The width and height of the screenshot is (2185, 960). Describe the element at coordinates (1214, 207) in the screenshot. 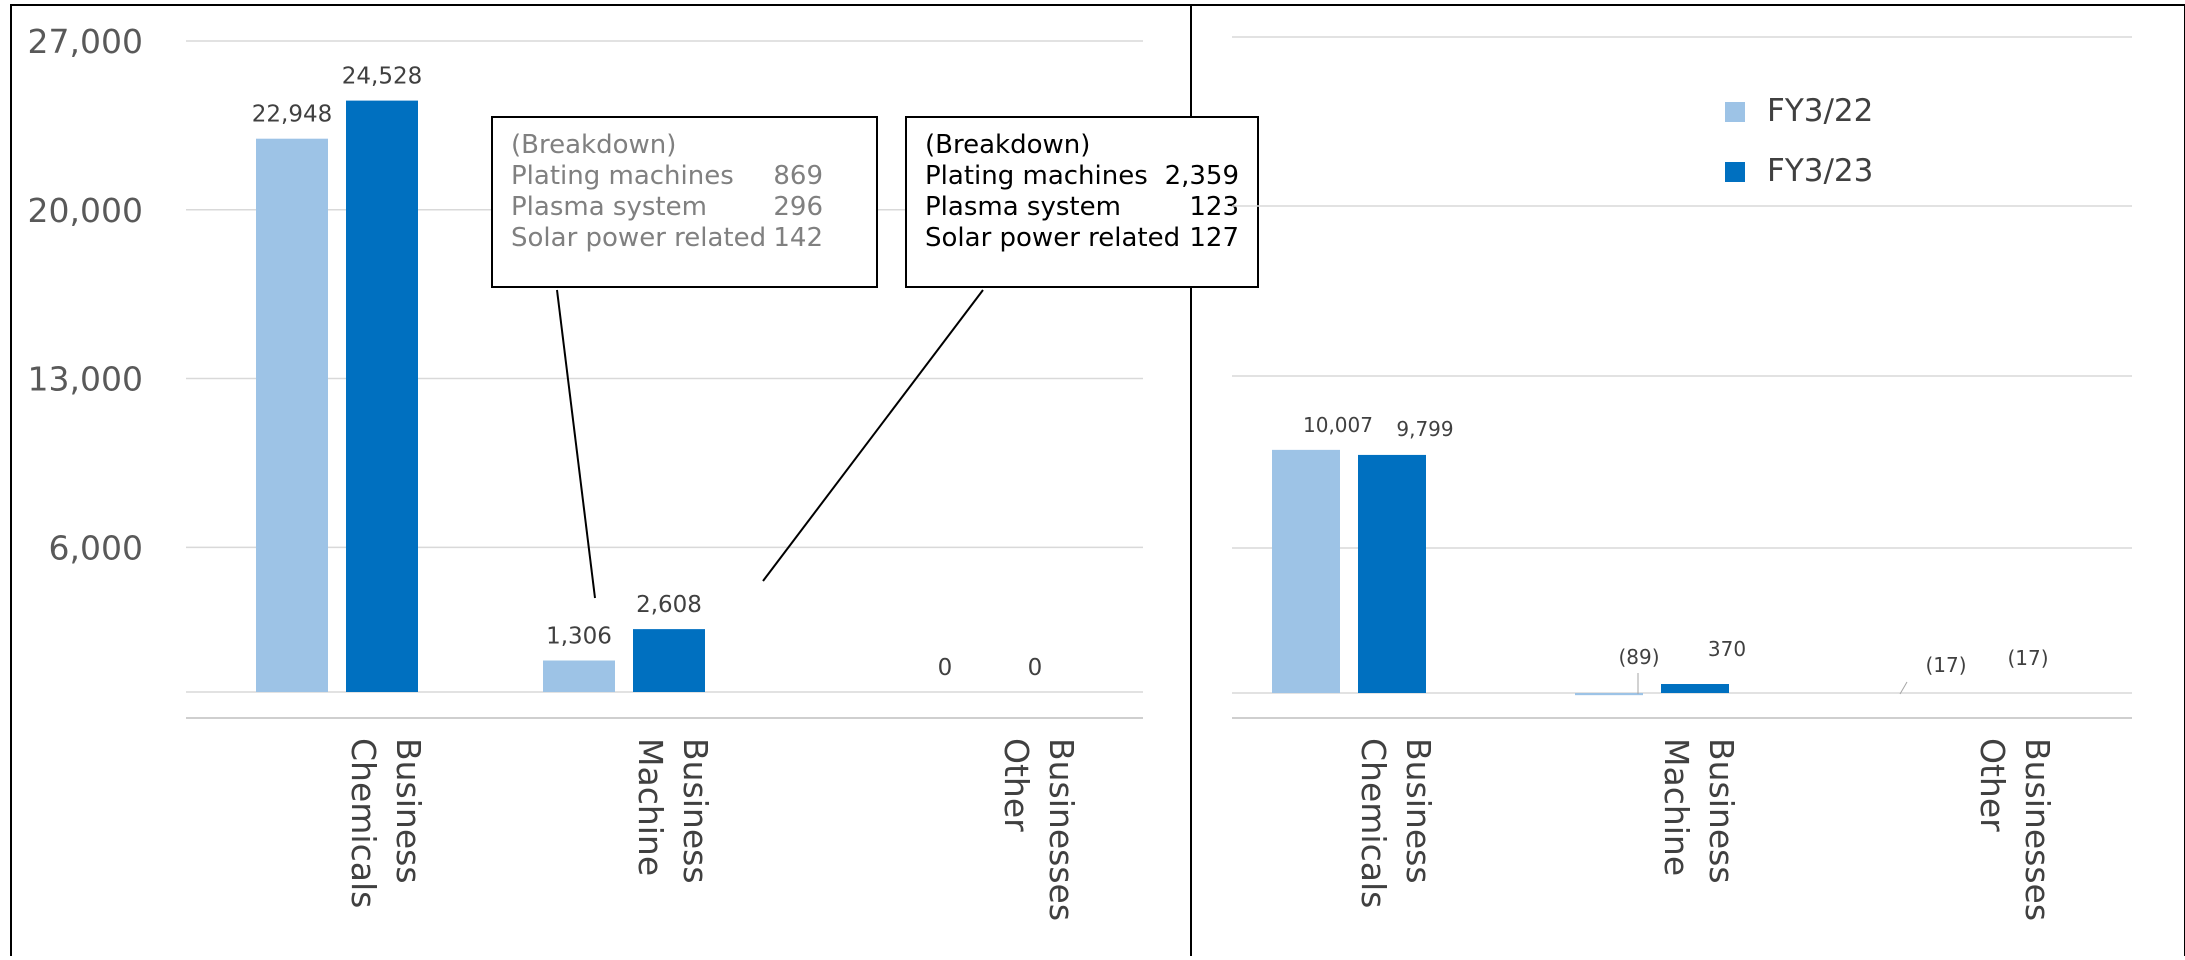

I see `breakdown-item-value: 123` at that location.